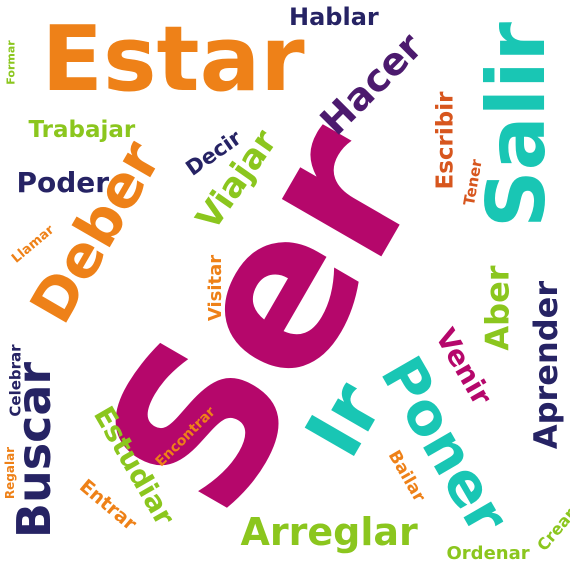 This screenshot has width=570, height=568. What do you see at coordinates (497, 308) in the screenshot?
I see `word-aber: Aber` at bounding box center [497, 308].